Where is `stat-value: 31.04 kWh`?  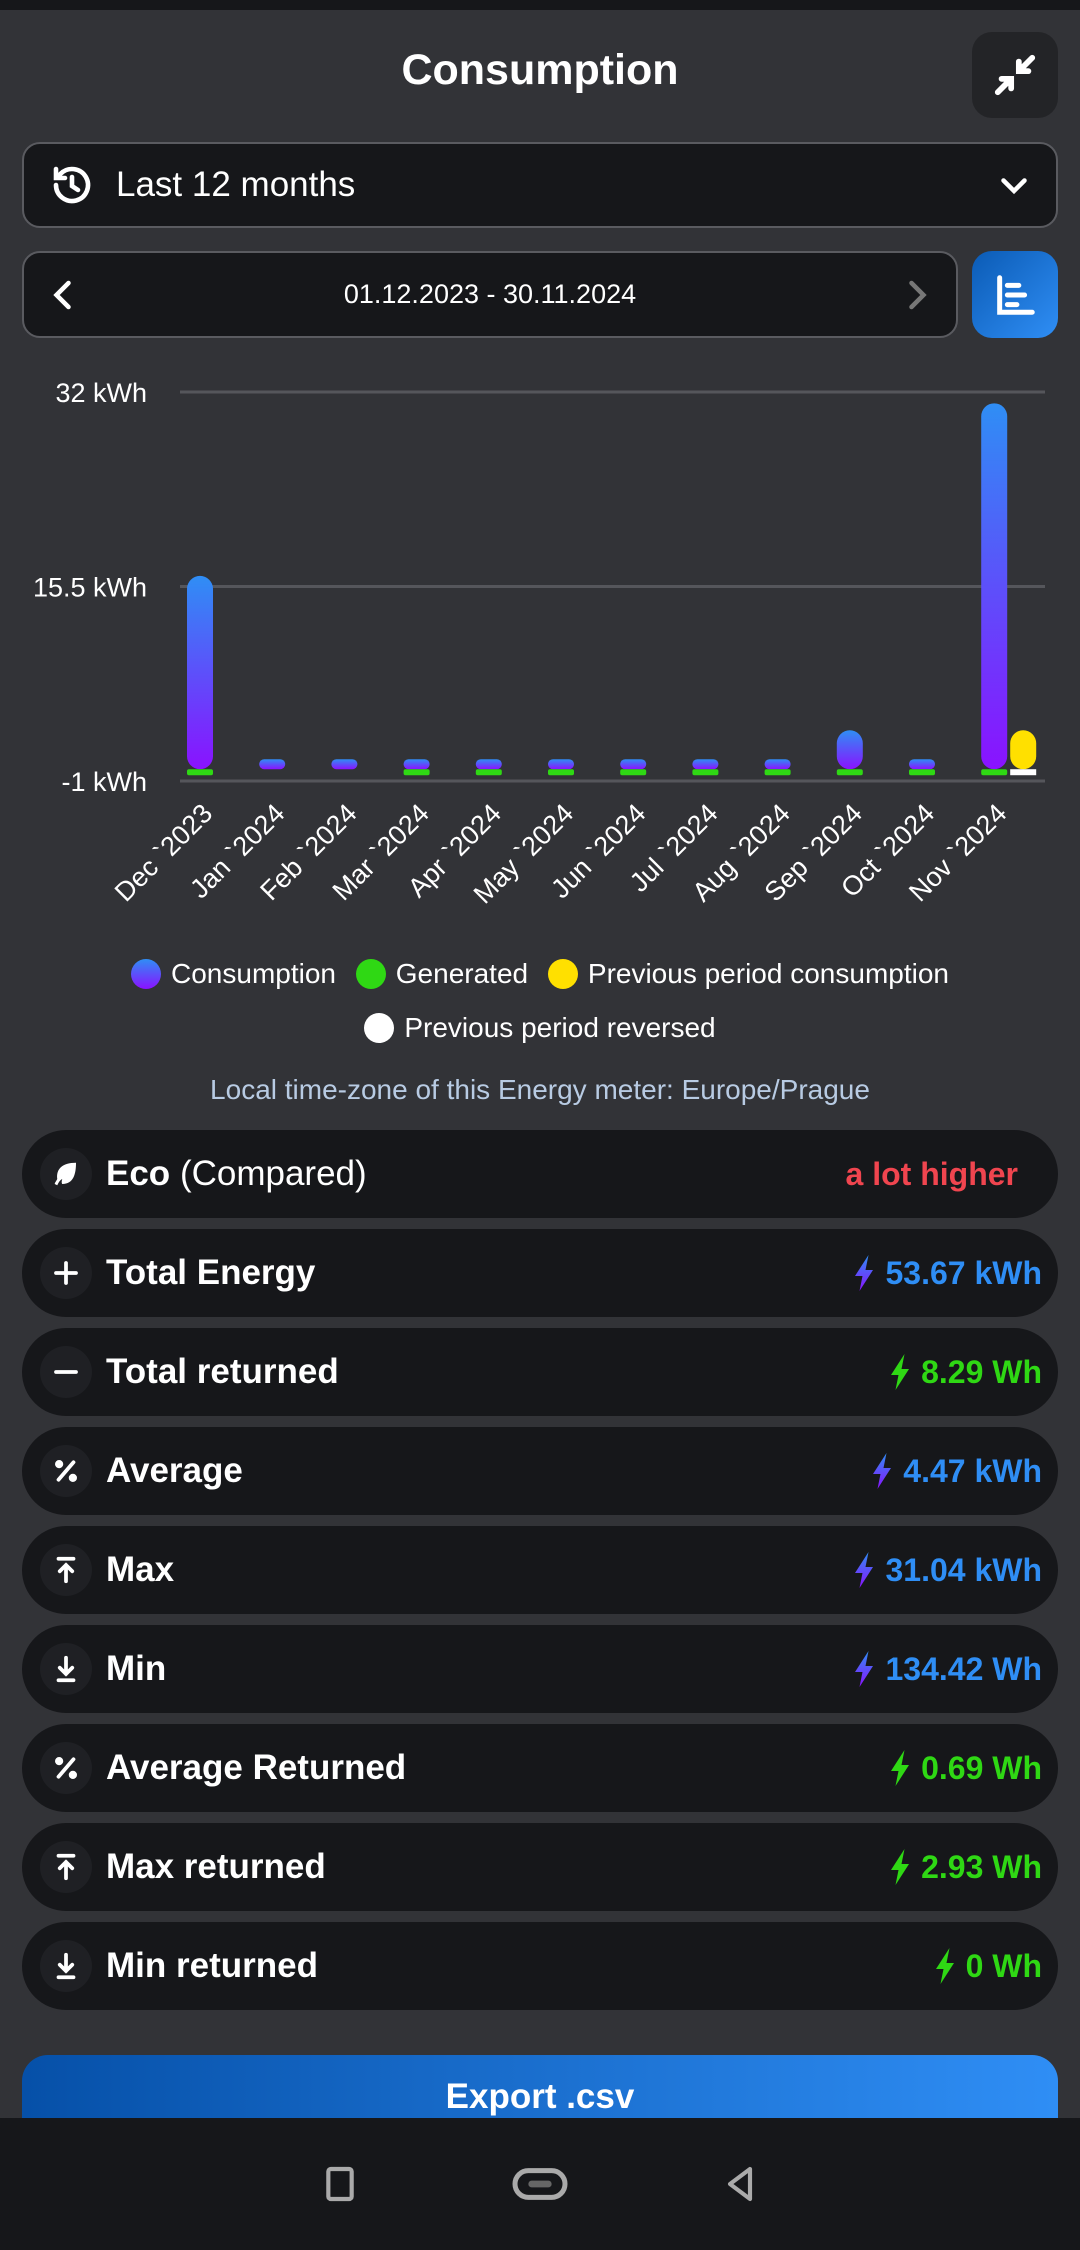 stat-value: 31.04 kWh is located at coordinates (946, 1570).